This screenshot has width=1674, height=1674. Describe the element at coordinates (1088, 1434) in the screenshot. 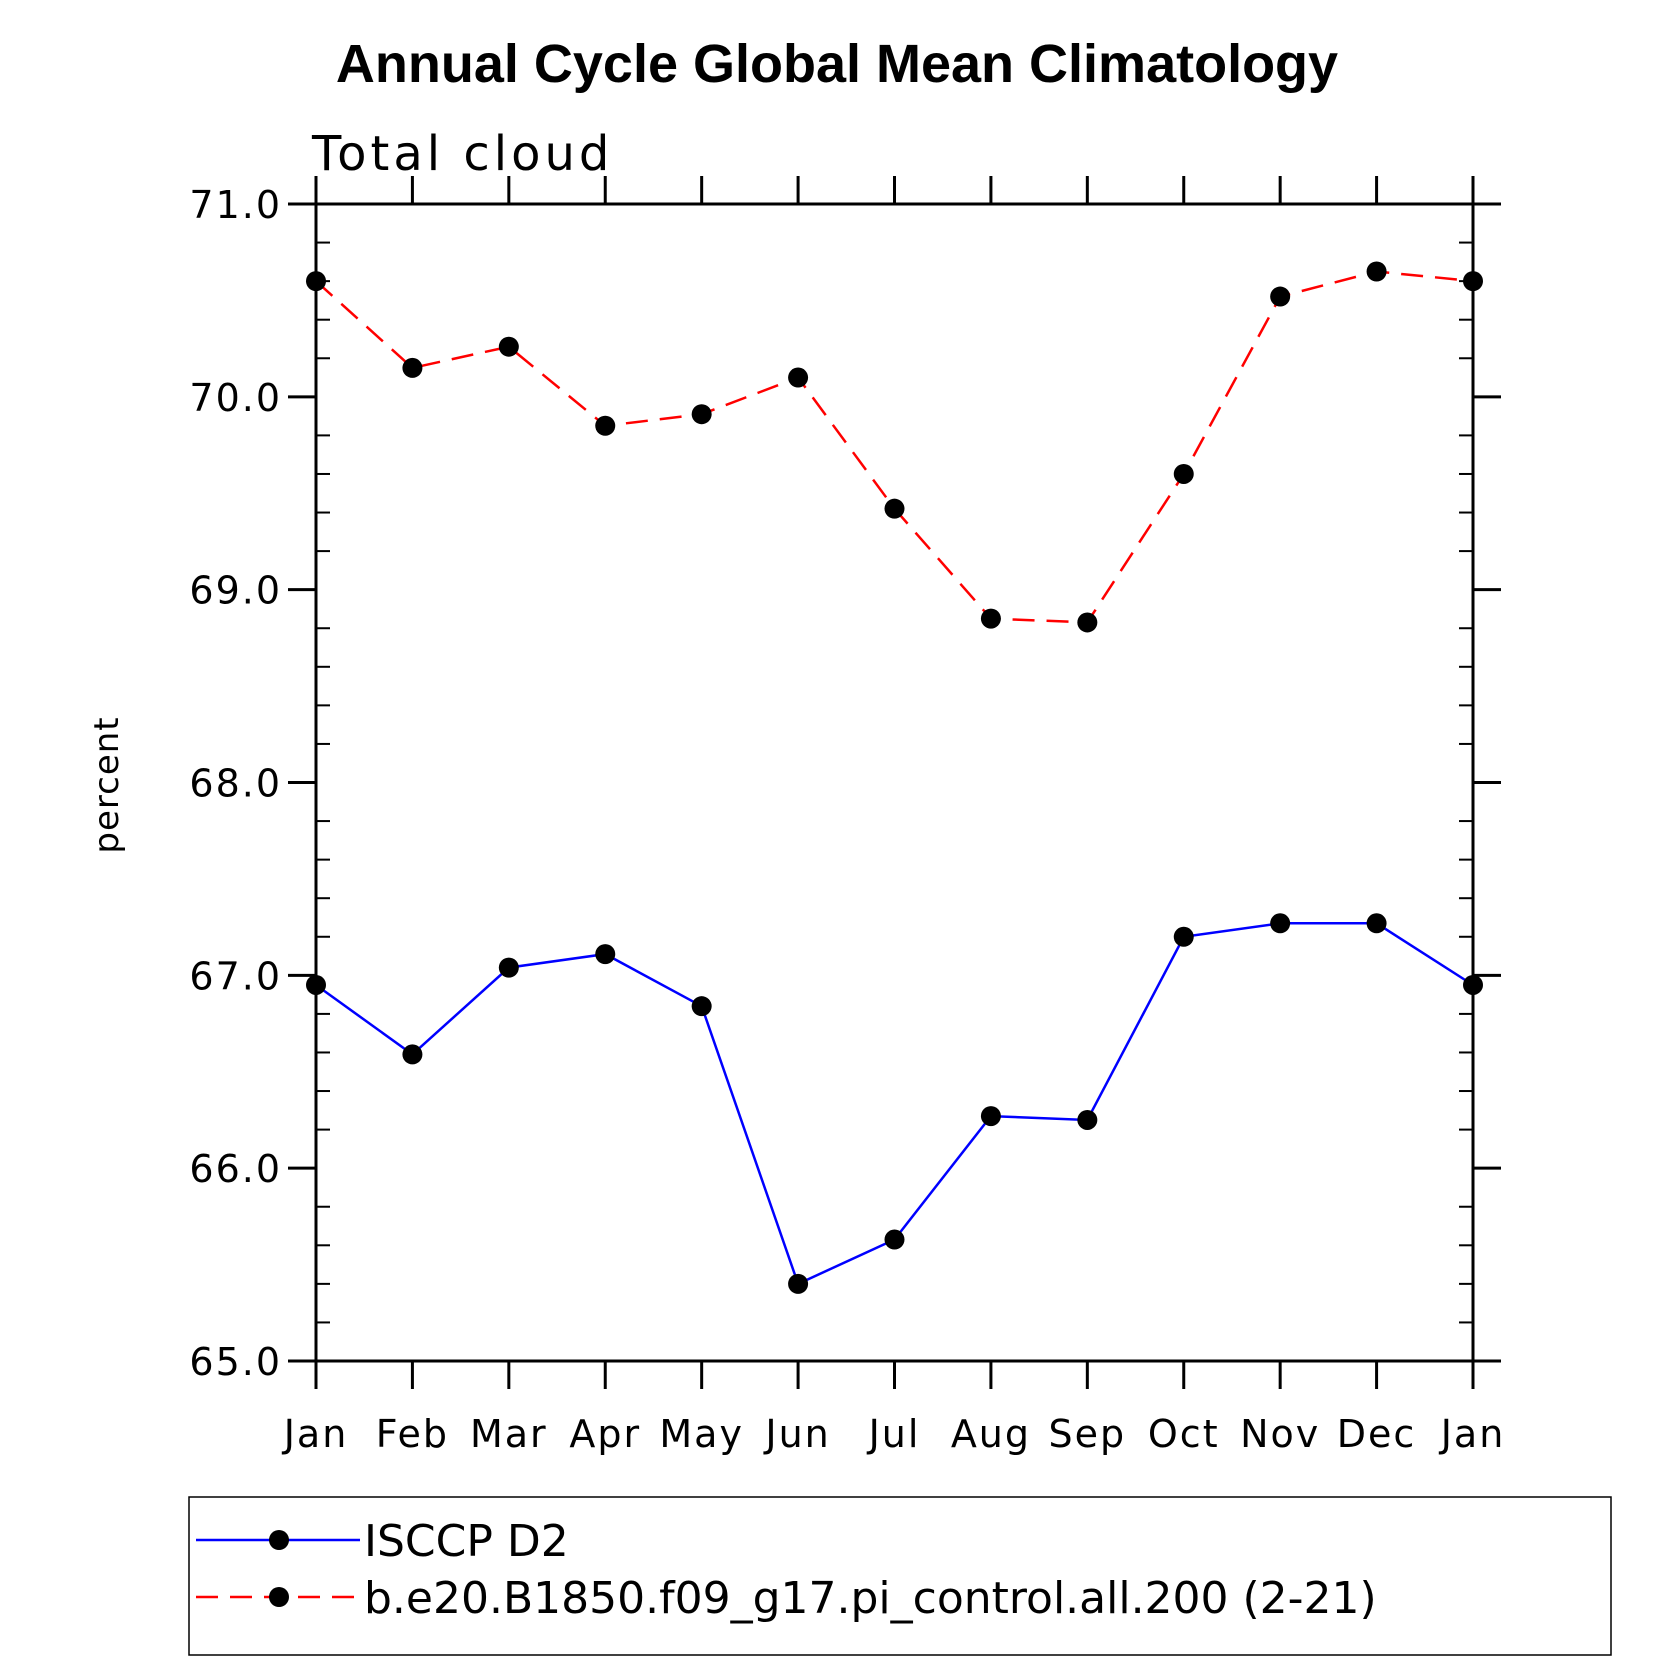

I see `x-tick-label: Sep` at that location.